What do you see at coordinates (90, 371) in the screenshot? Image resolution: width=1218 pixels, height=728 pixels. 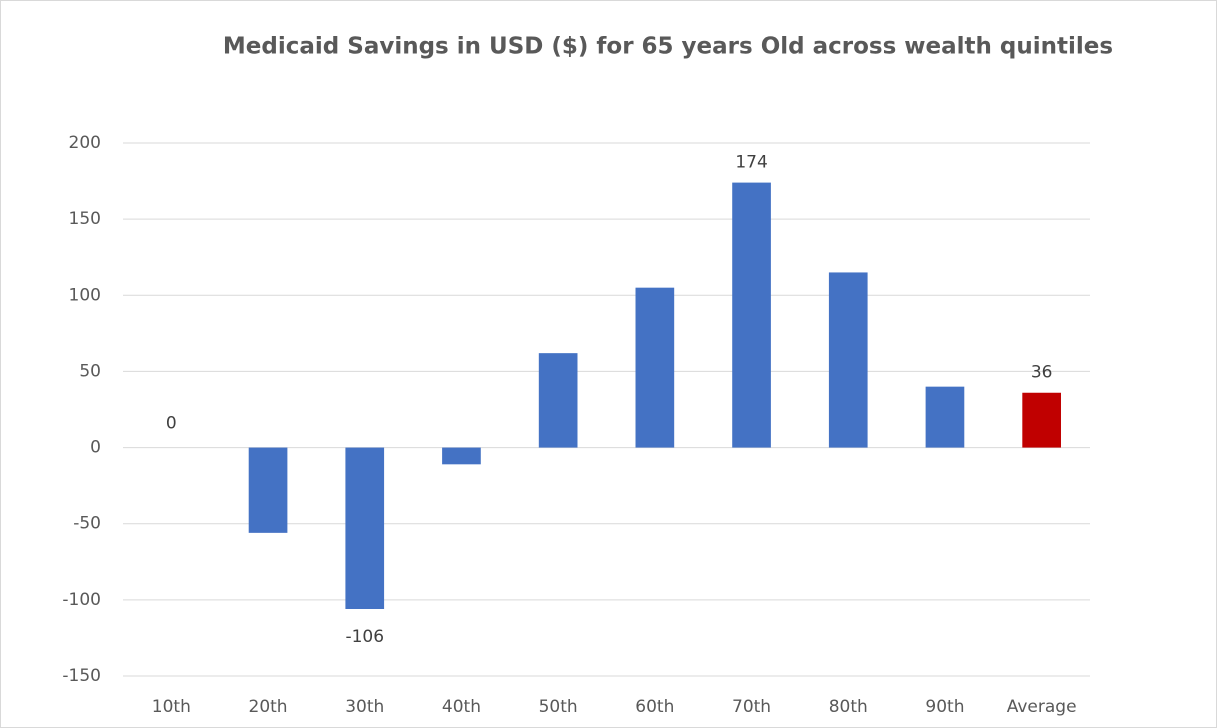 I see `y-tick-label: 50` at bounding box center [90, 371].